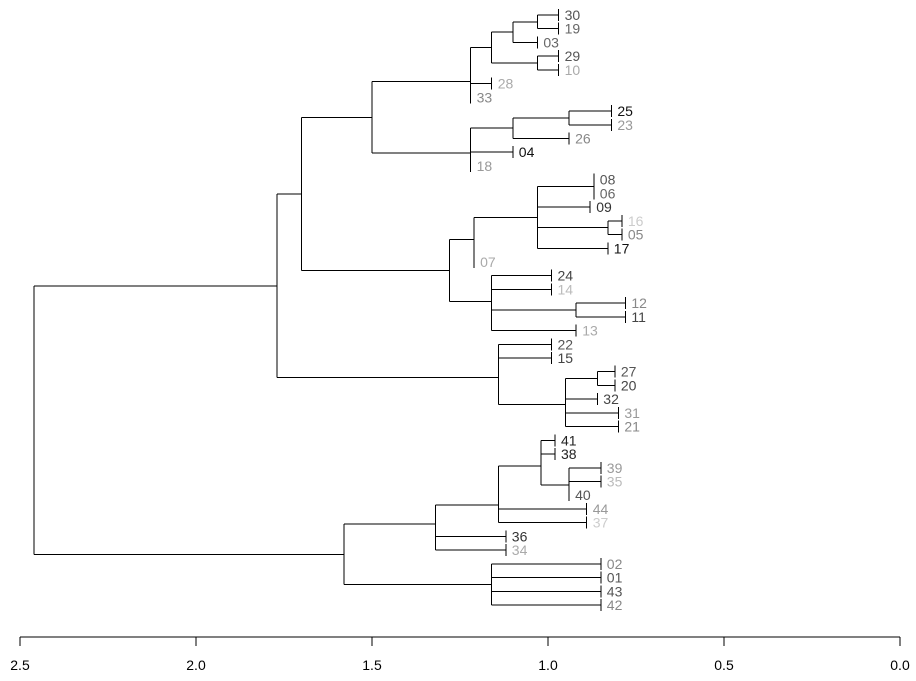  I want to click on leaf-label: 03, so click(551, 42).